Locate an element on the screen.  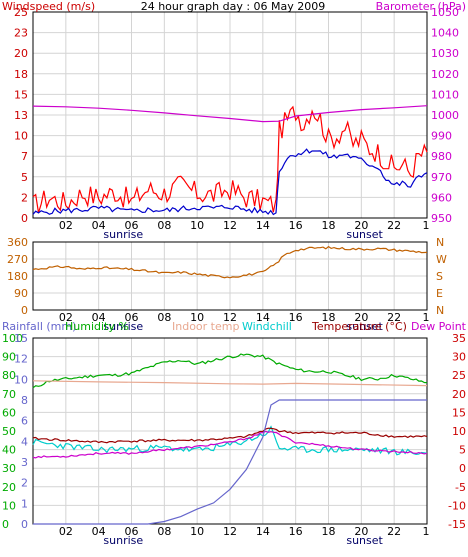
dir-y-tick: 360 is located at coordinates (17, 242).